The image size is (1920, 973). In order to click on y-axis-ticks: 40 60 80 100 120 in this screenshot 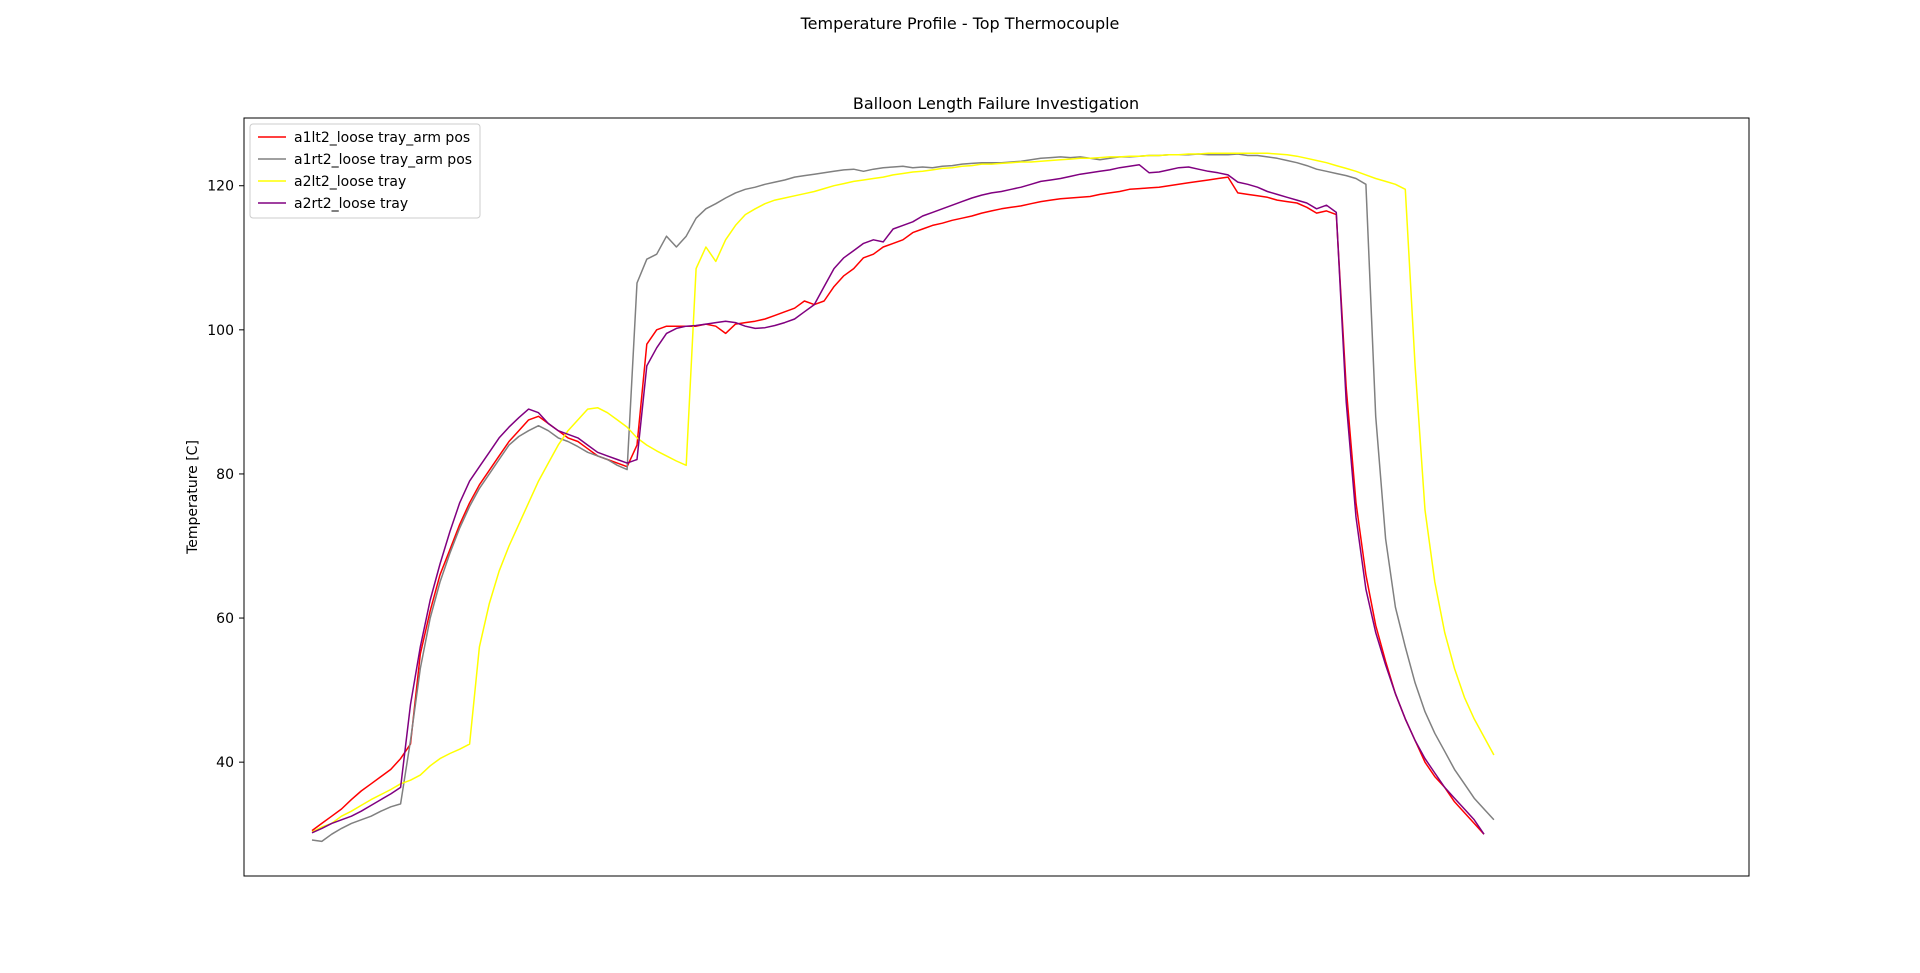, I will do `click(225, 475)`.